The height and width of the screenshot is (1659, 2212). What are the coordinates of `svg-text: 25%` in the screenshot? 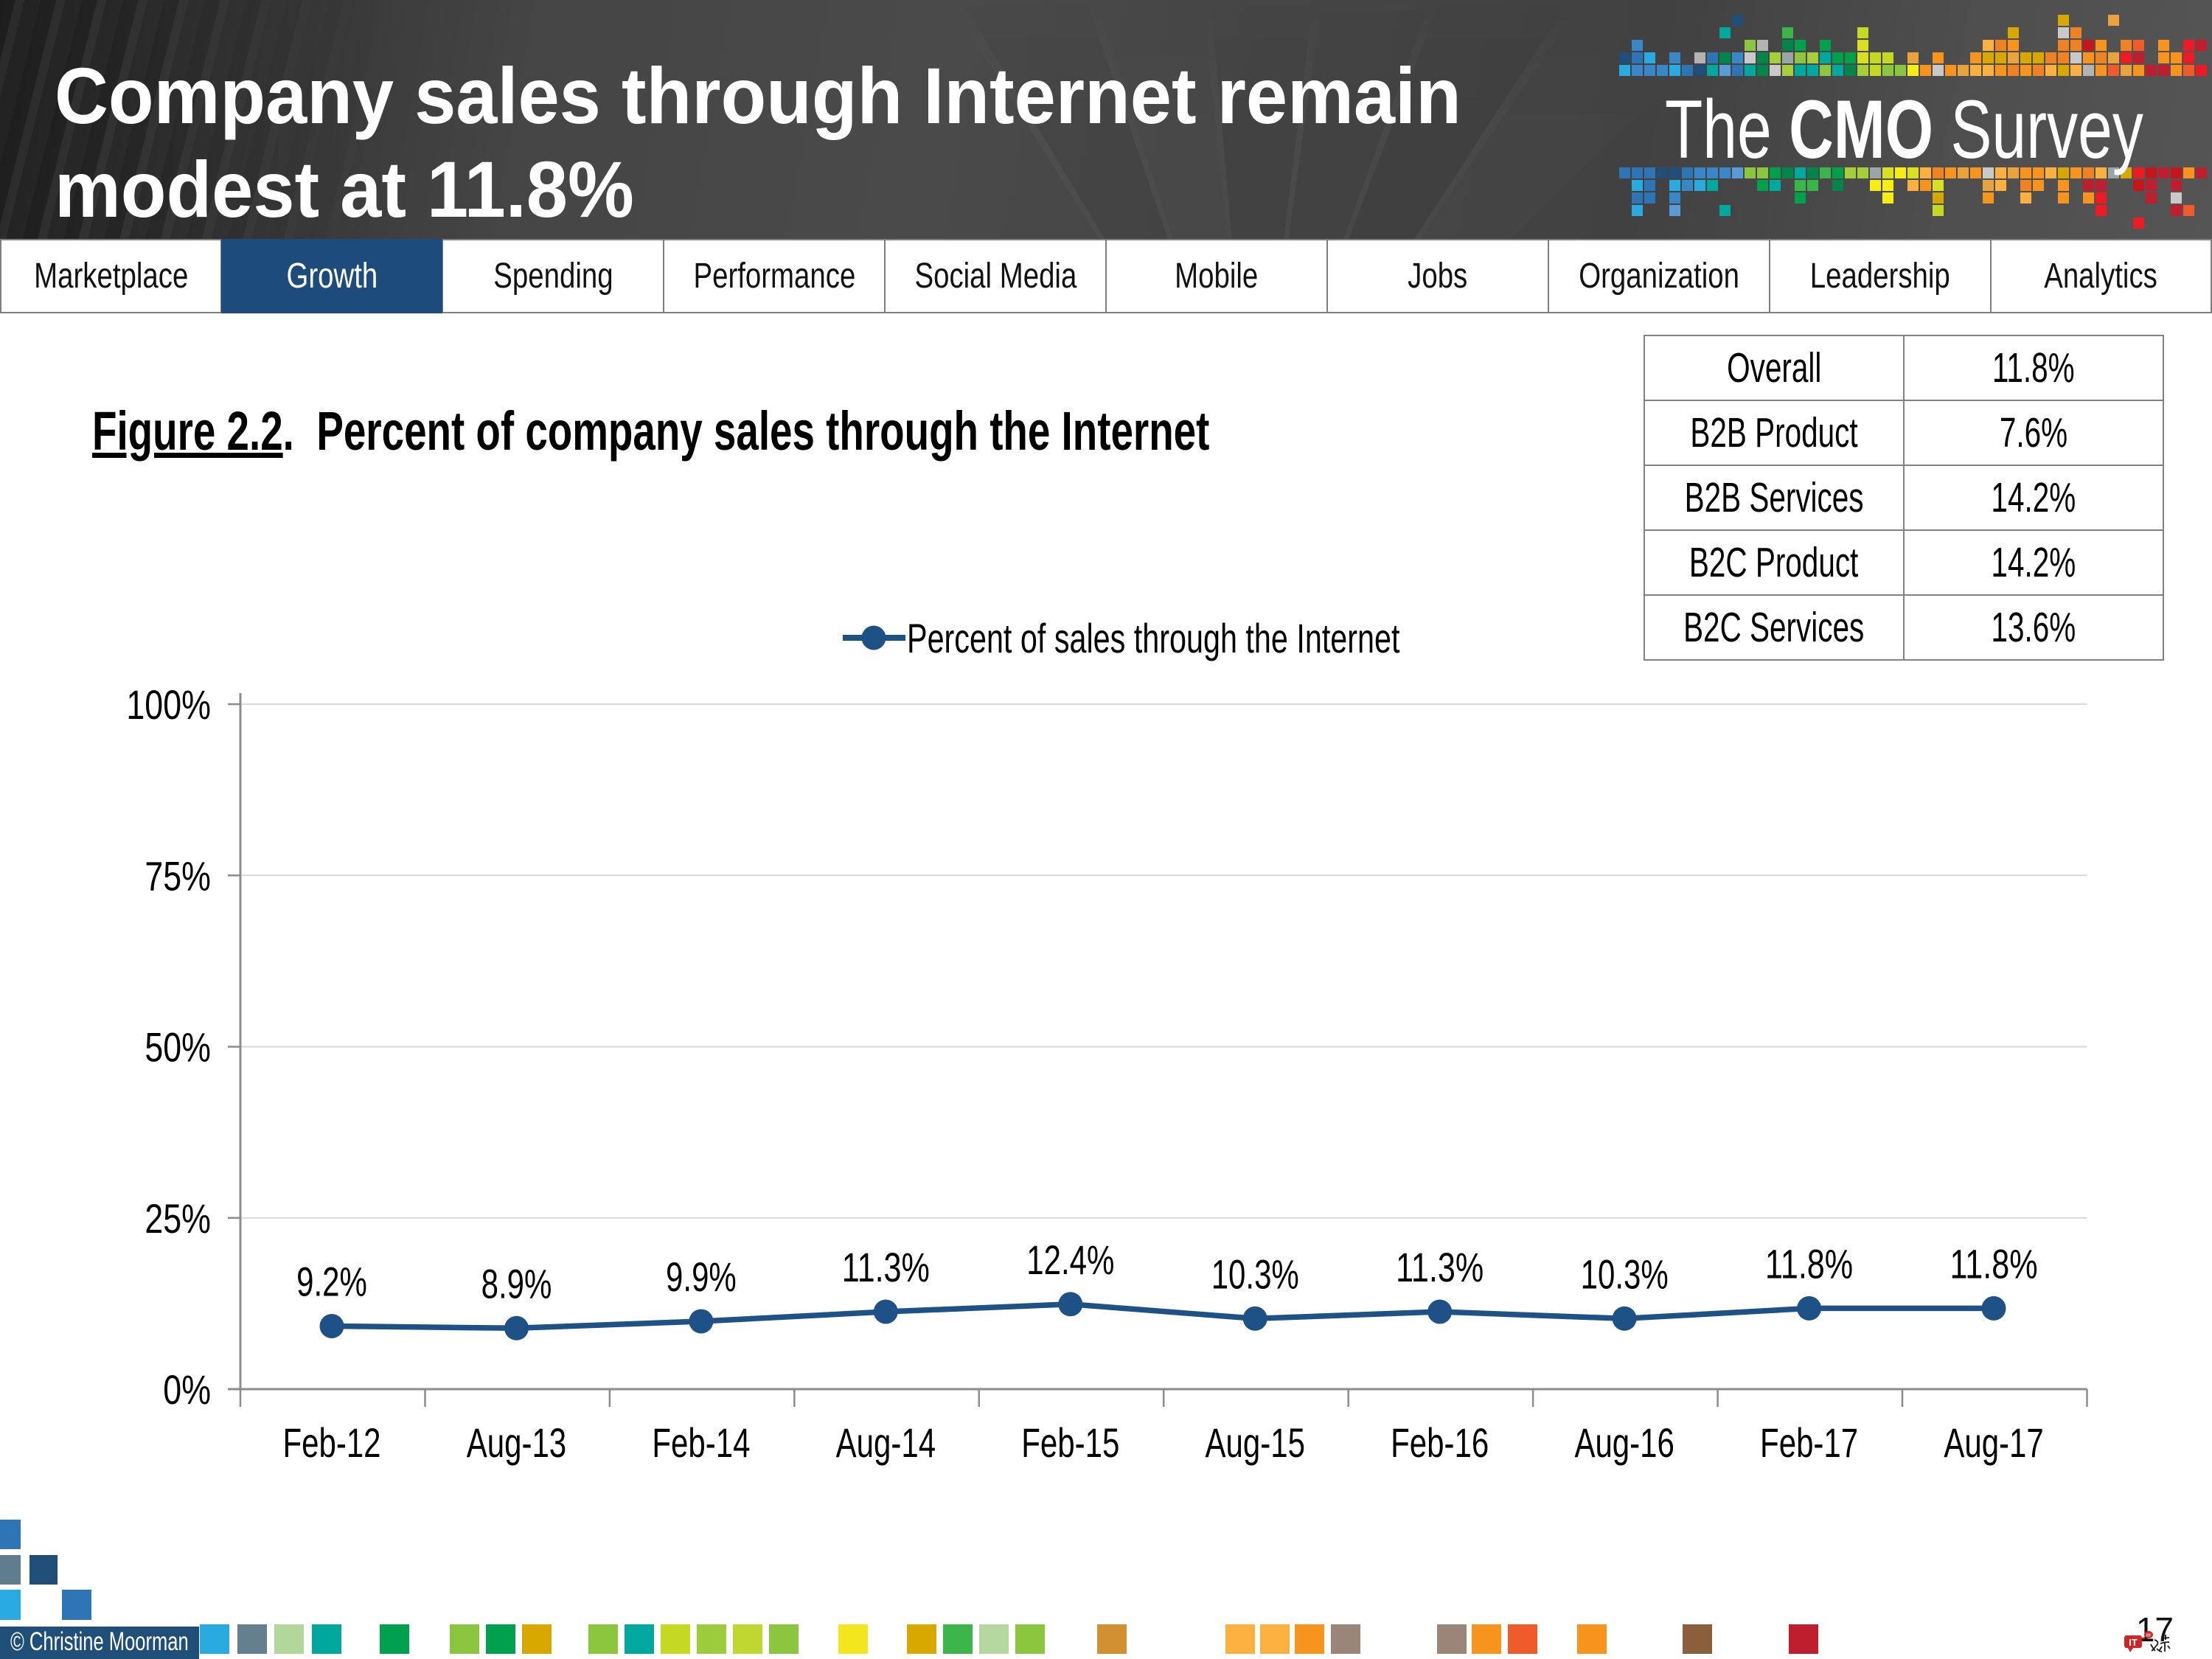 It's located at (178, 1218).